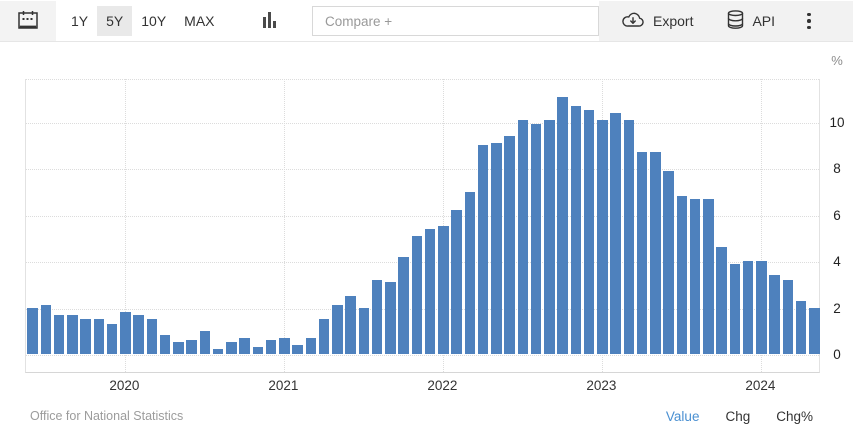  What do you see at coordinates (837, 60) in the screenshot?
I see `y-axis-unit-label: %` at bounding box center [837, 60].